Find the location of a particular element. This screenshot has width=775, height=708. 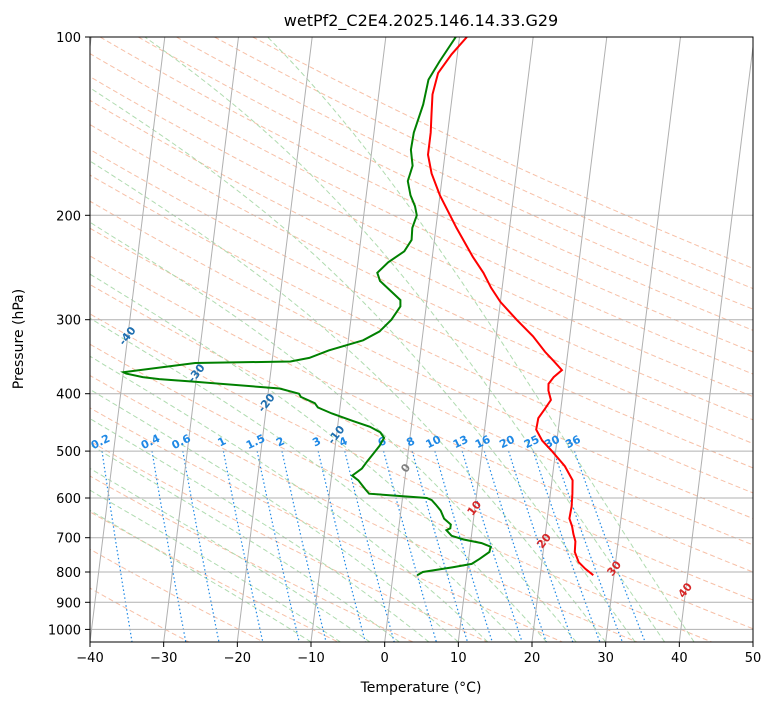

y-tick-label: 800 is located at coordinates (68, 573).